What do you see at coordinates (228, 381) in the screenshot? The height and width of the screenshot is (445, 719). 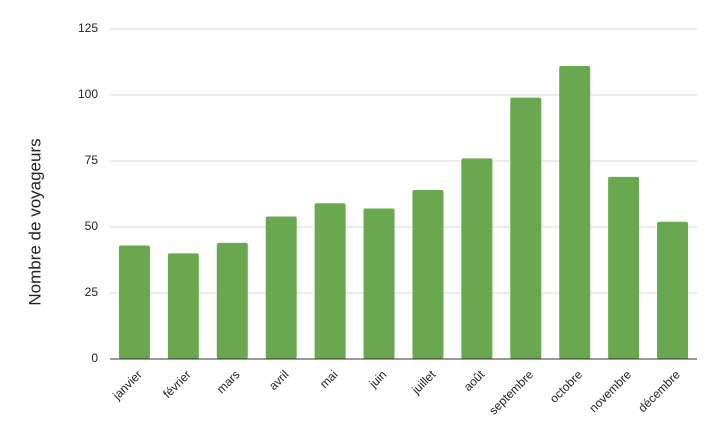 I see `x-tick-label: mars` at bounding box center [228, 381].